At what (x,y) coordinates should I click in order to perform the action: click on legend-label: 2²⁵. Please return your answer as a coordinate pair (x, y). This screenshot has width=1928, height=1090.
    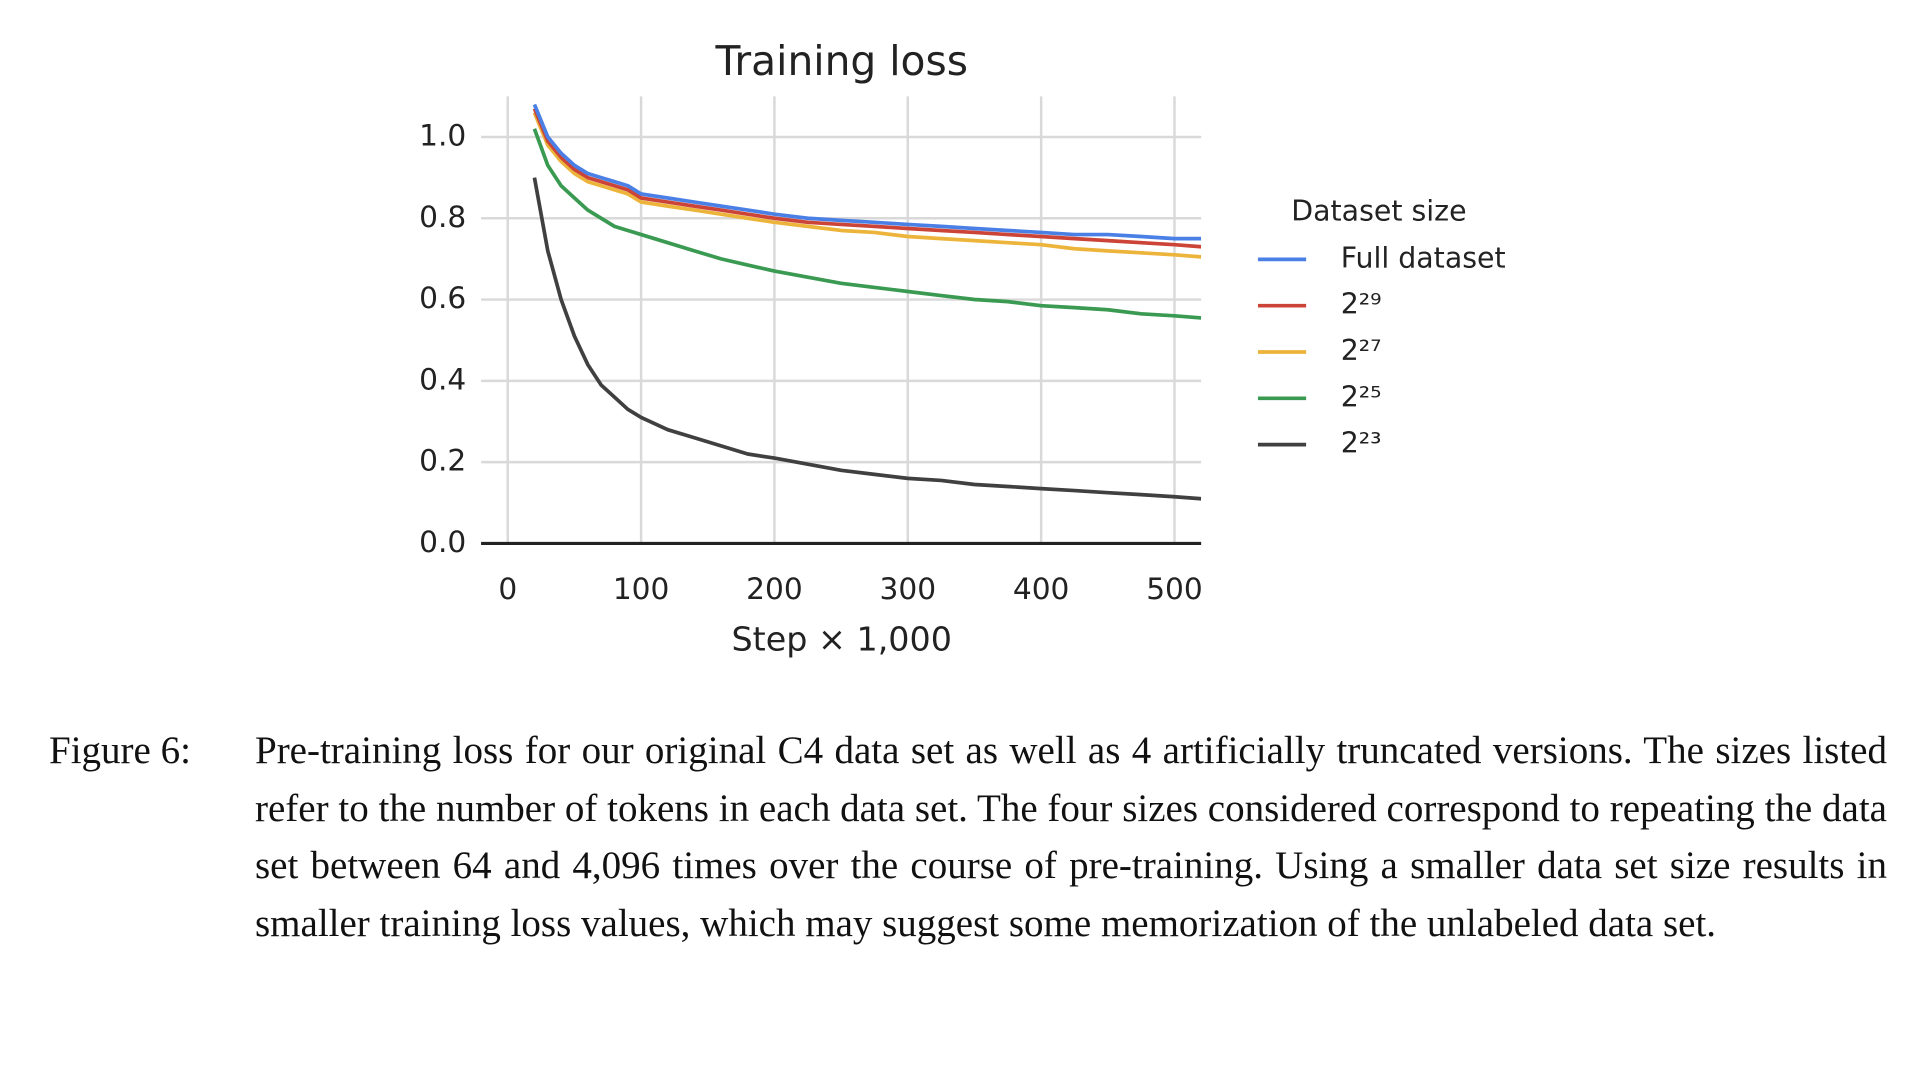
    Looking at the image, I should click on (1361, 396).